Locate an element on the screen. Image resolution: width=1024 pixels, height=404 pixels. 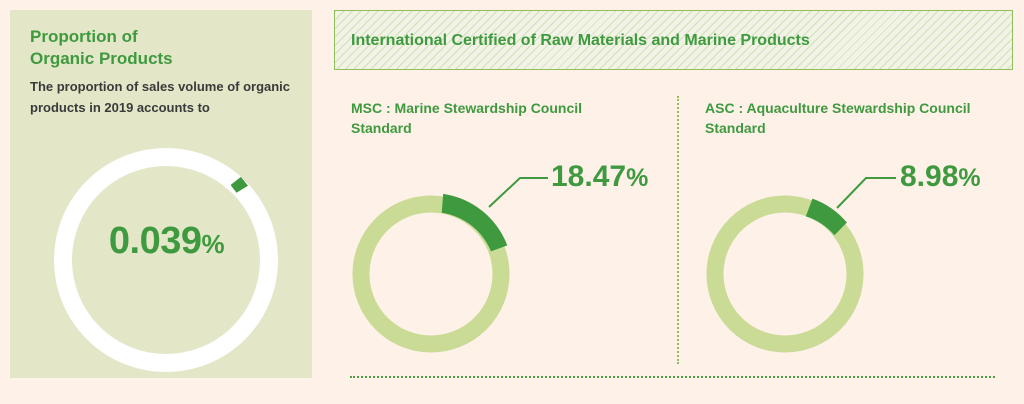
msc-donut-track is located at coordinates (431, 274).